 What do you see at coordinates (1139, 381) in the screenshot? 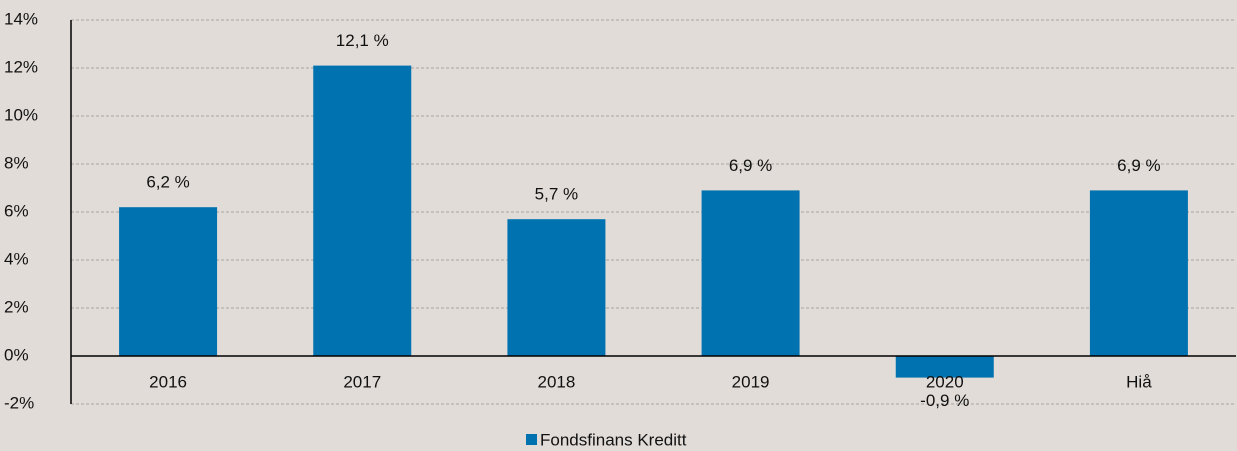
I see `x-tick-label: Hiå` at bounding box center [1139, 381].